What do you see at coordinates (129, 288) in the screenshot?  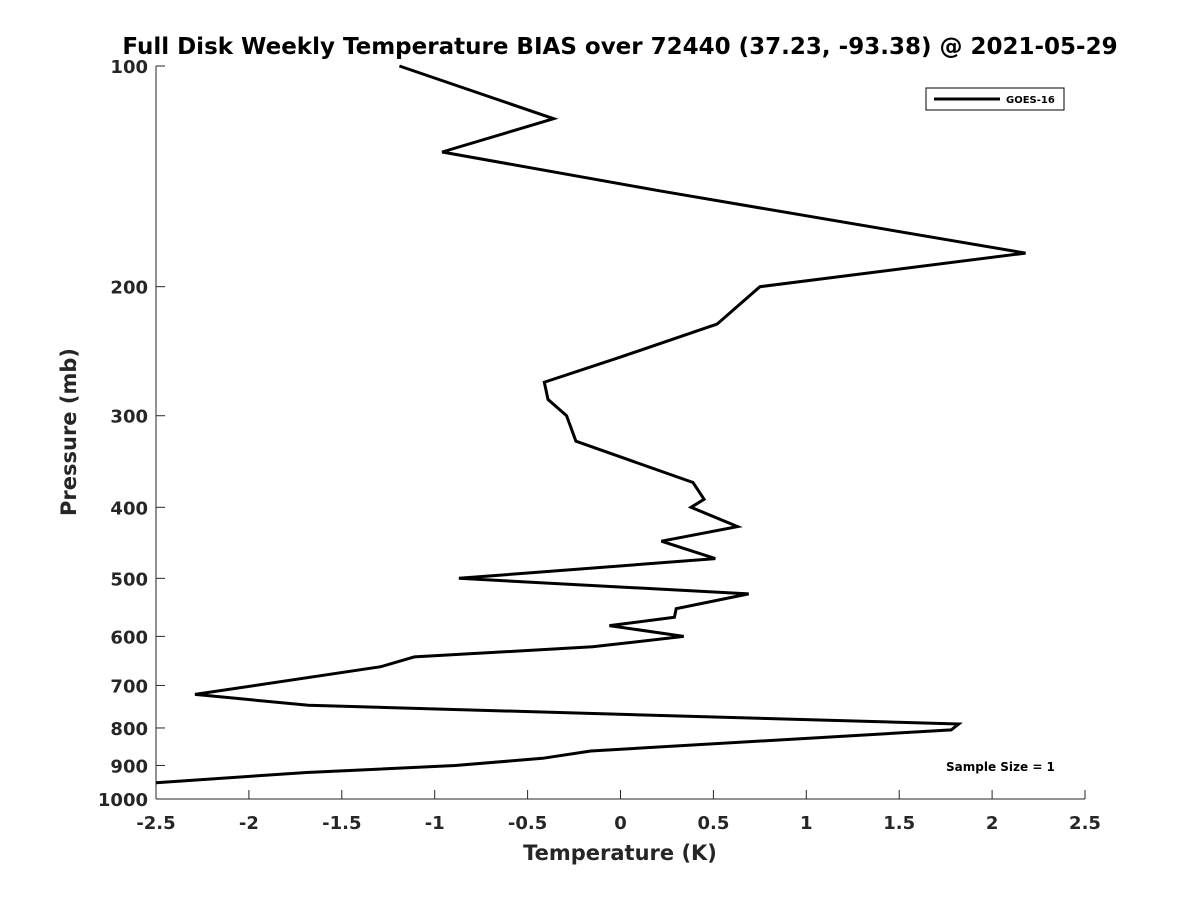 I see `y-tick-label: 200` at bounding box center [129, 288].